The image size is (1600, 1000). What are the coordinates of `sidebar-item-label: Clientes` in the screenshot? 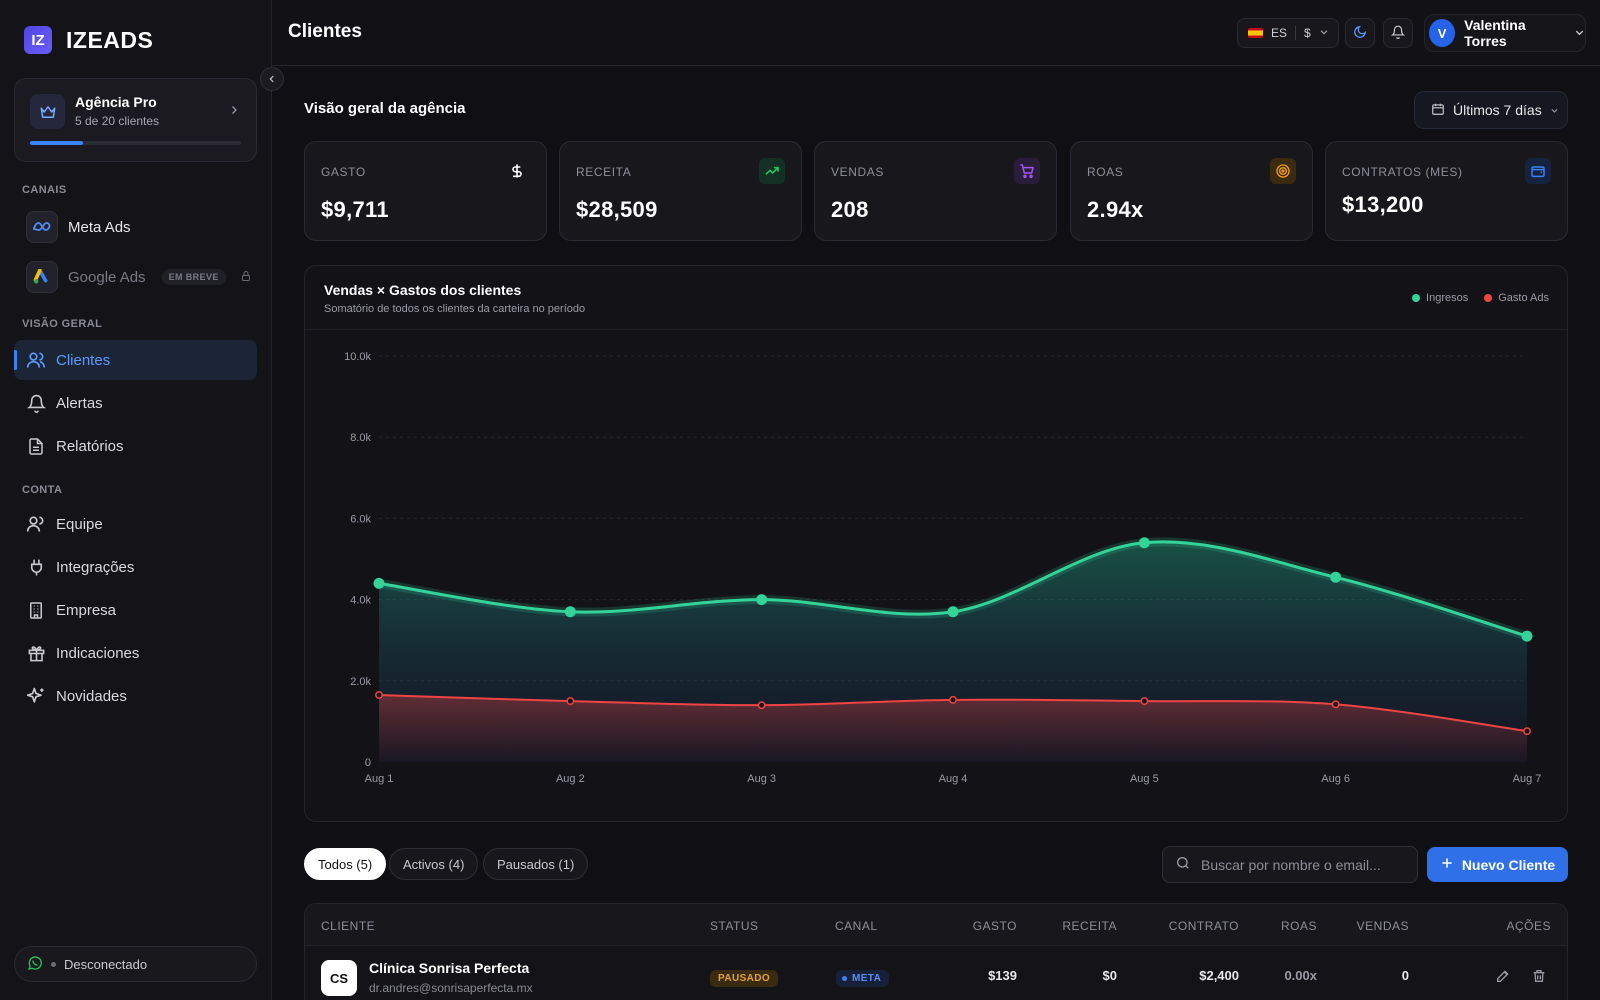 It's located at (83, 360).